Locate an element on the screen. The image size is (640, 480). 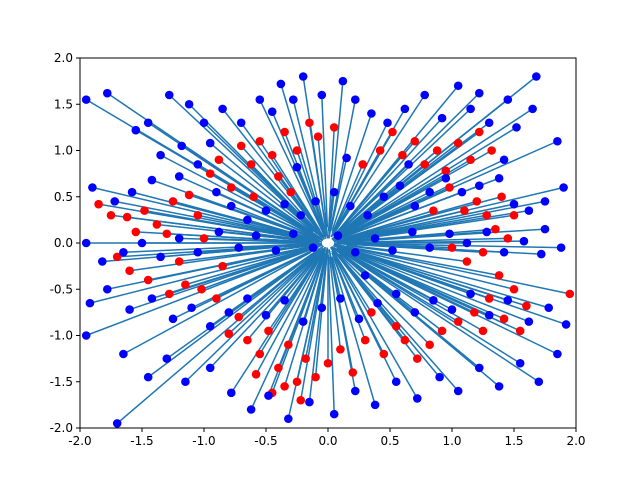
y-tick-label: -1.0 is located at coordinates (61, 336).